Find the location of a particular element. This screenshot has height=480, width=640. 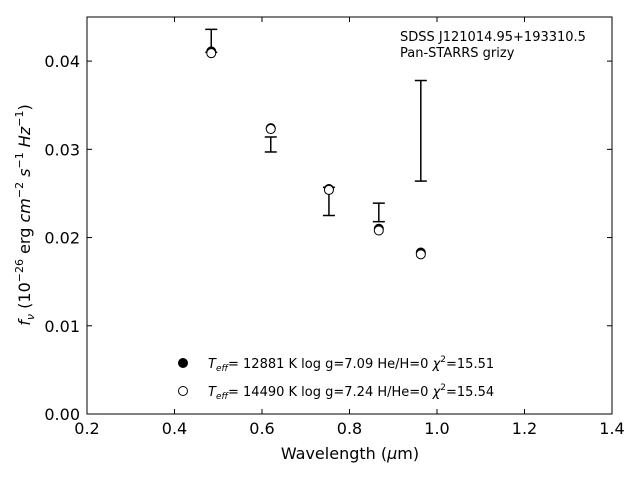

x-tick-label: 1.2 is located at coordinates (524, 428).